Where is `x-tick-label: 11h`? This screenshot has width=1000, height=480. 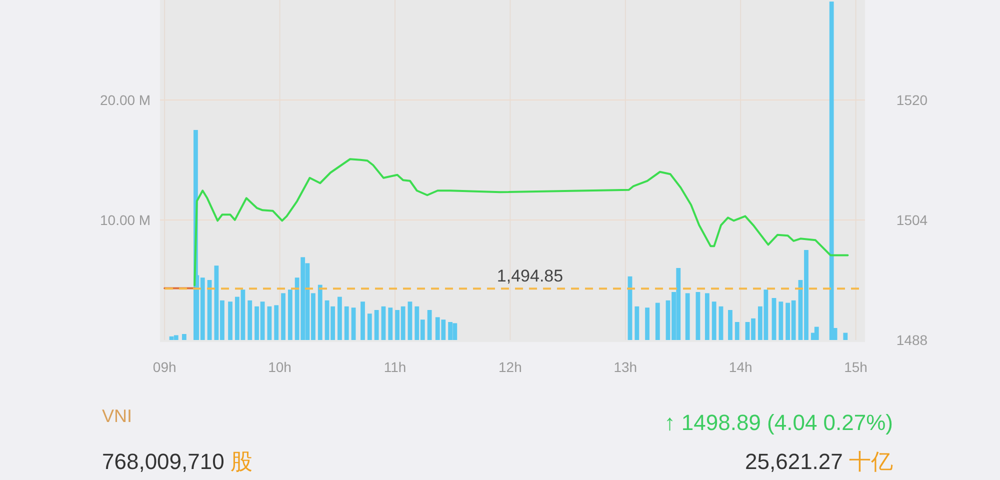
x-tick-label: 11h is located at coordinates (395, 367).